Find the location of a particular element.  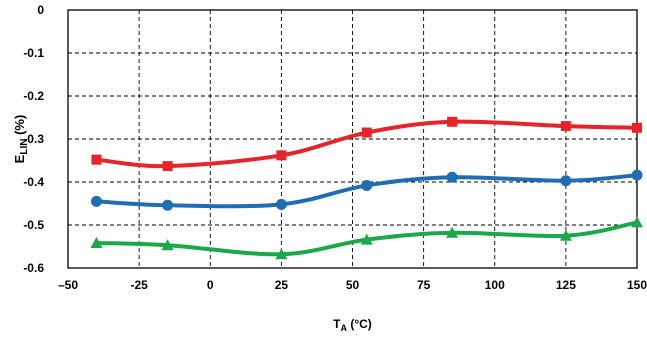

x-axis-title: TA (°C) is located at coordinates (352, 325).